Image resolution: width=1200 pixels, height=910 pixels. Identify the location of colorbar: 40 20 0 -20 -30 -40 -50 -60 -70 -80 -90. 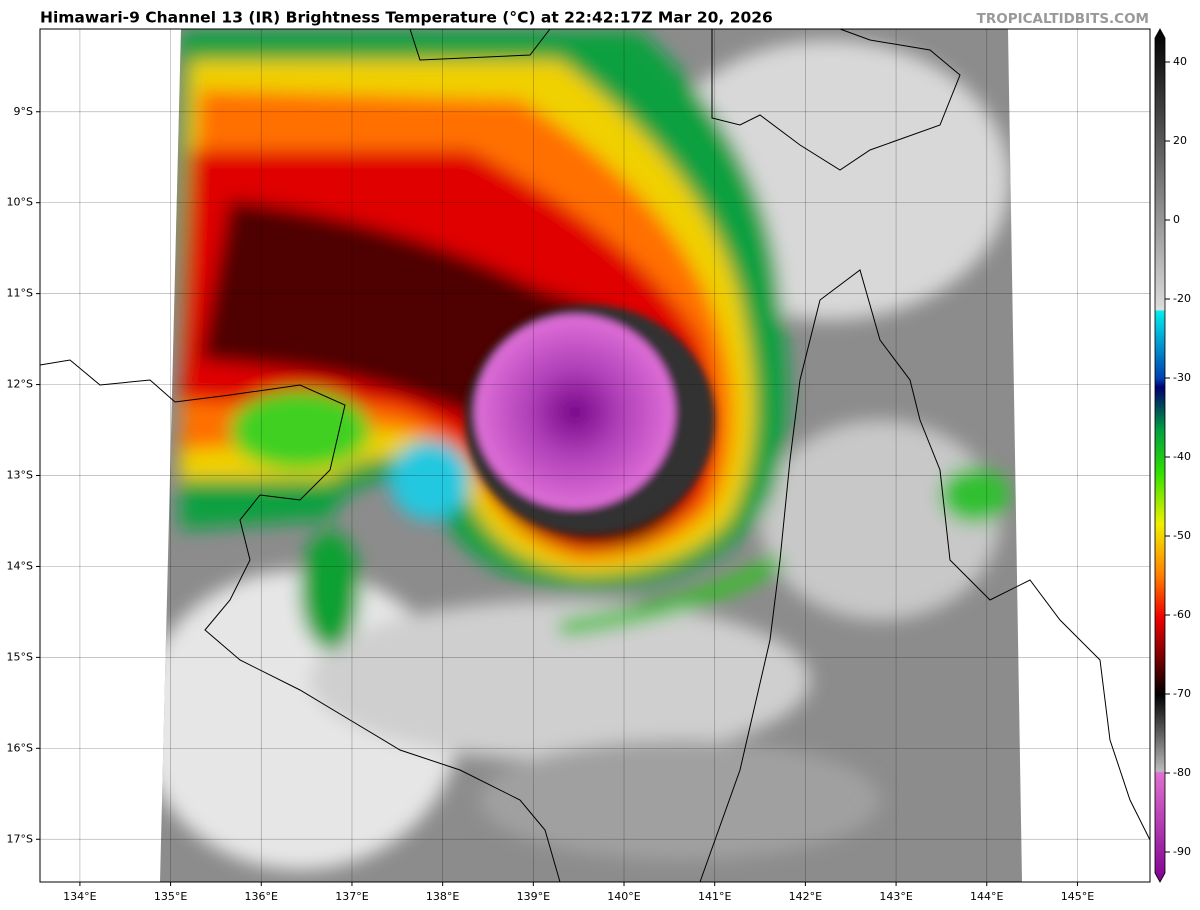
(1172, 455).